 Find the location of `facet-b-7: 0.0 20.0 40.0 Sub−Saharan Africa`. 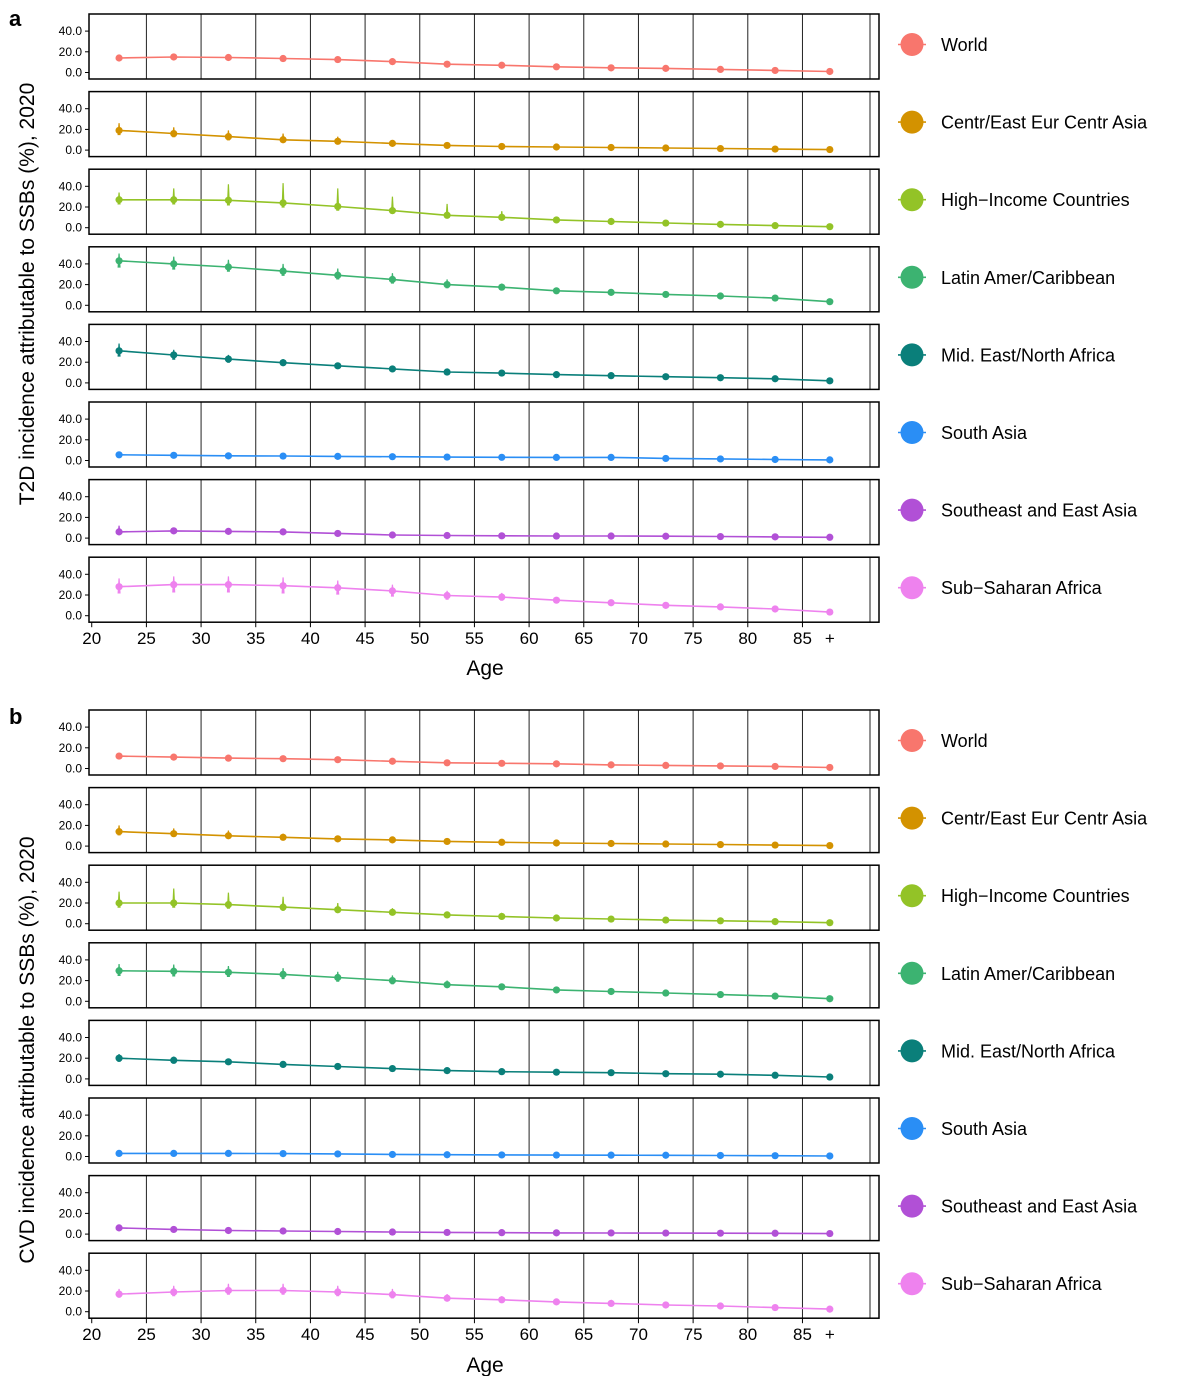

facet-b-7: 0.0 20.0 40.0 Sub−Saharan Africa is located at coordinates (581, 1285).